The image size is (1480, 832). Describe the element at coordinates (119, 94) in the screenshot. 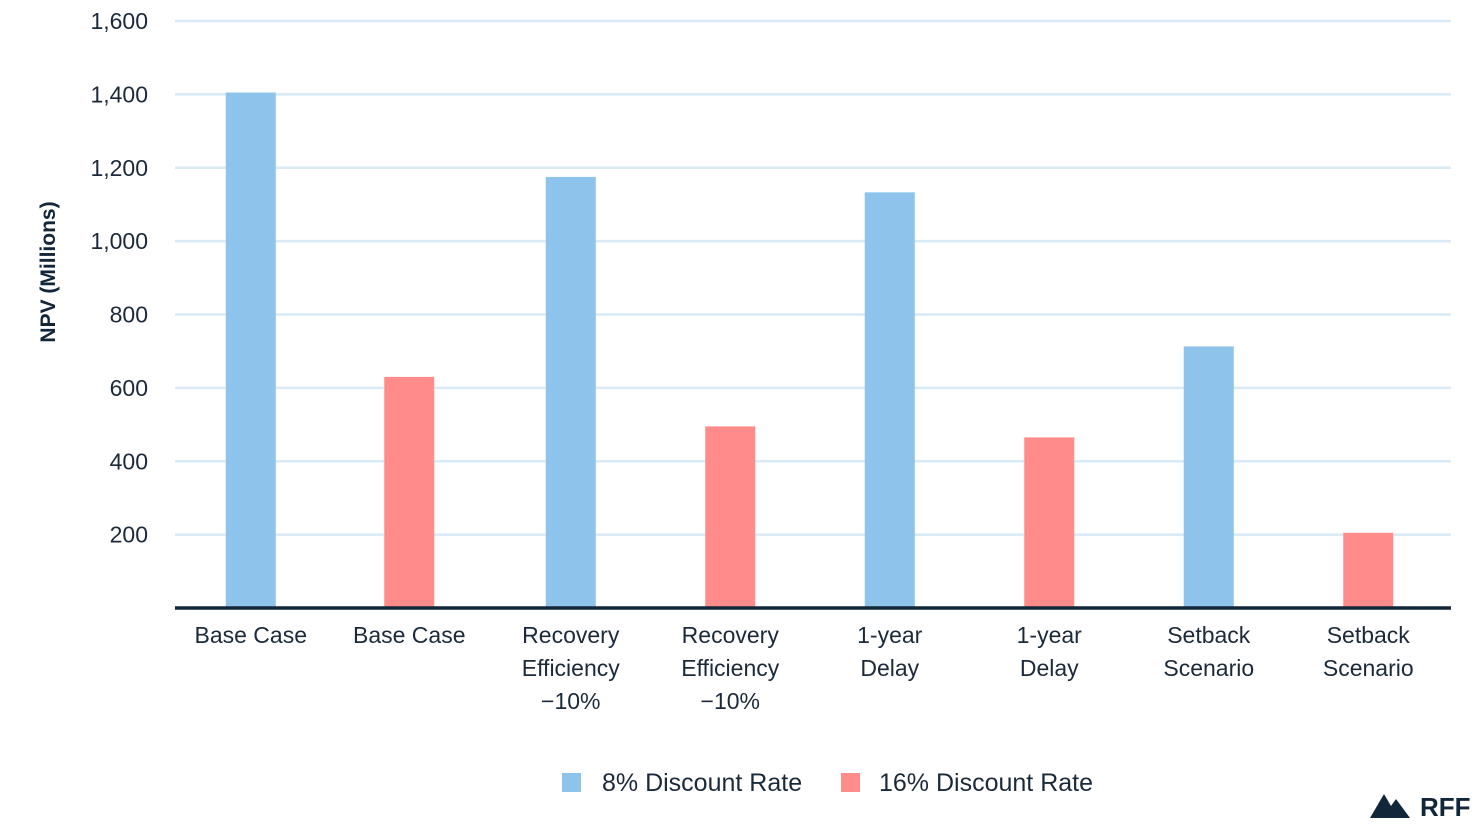

I see `y-tick-label: 1,400` at that location.